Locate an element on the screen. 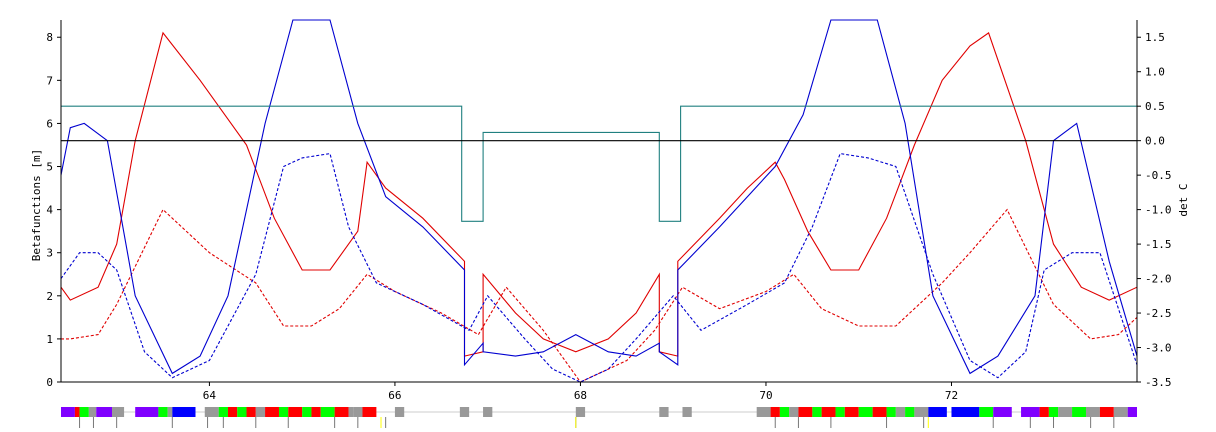 Image resolution: width=1216 pixels, height=432 pixels. y-left-tick-label: 1 is located at coordinates (49, 339).